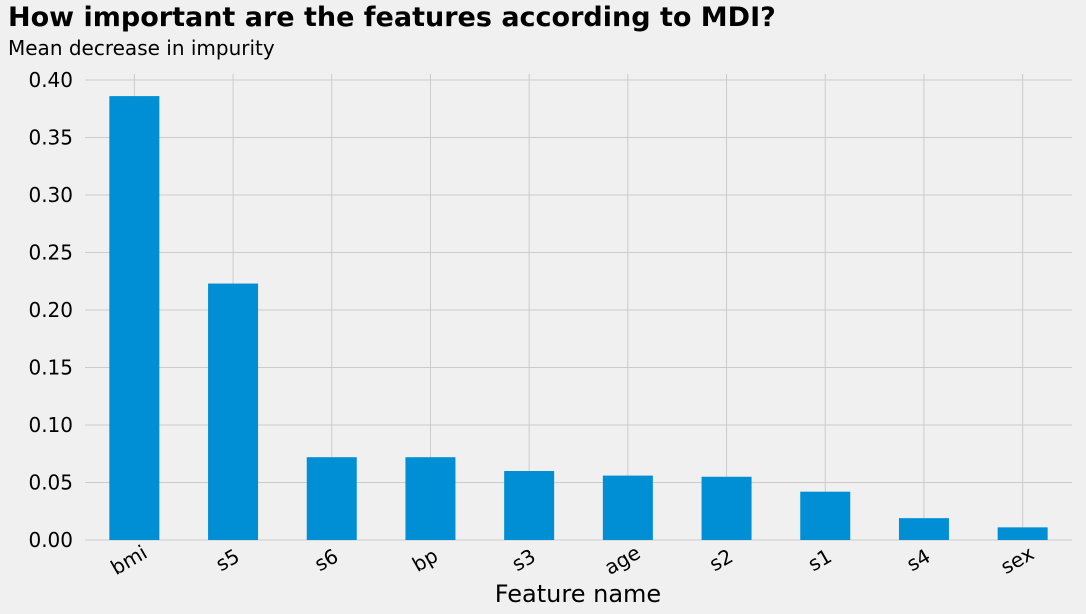 The height and width of the screenshot is (614, 1086). I want to click on y-tick-label: 0.15, so click(50, 368).